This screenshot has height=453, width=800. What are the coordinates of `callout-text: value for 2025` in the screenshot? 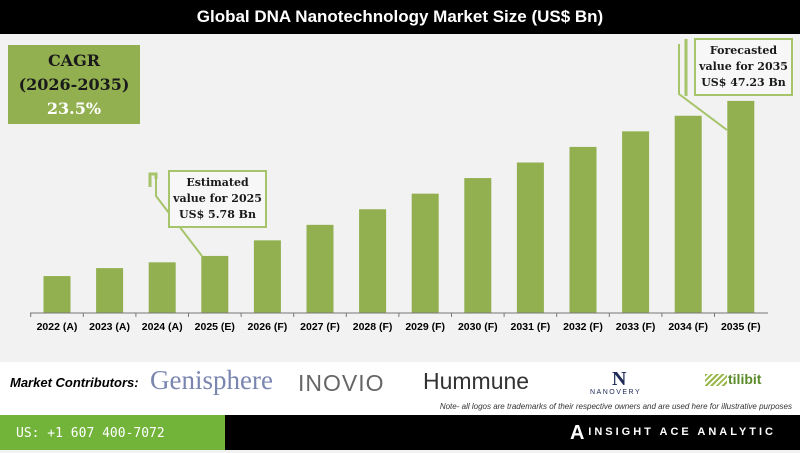 It's located at (217, 198).